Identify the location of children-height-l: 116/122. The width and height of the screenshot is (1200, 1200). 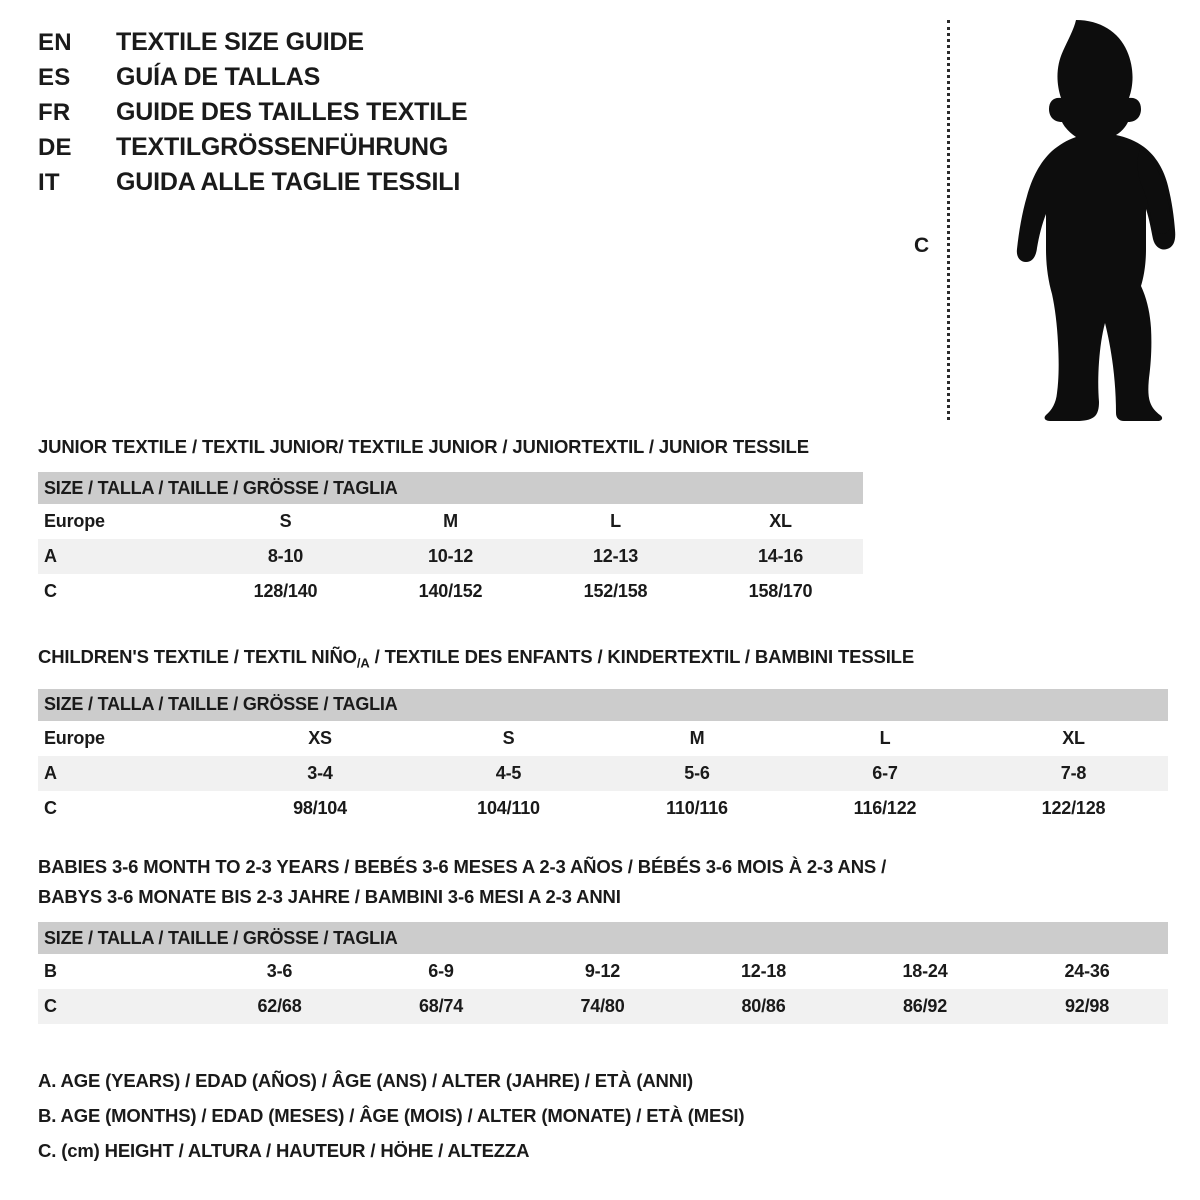
(885, 808).